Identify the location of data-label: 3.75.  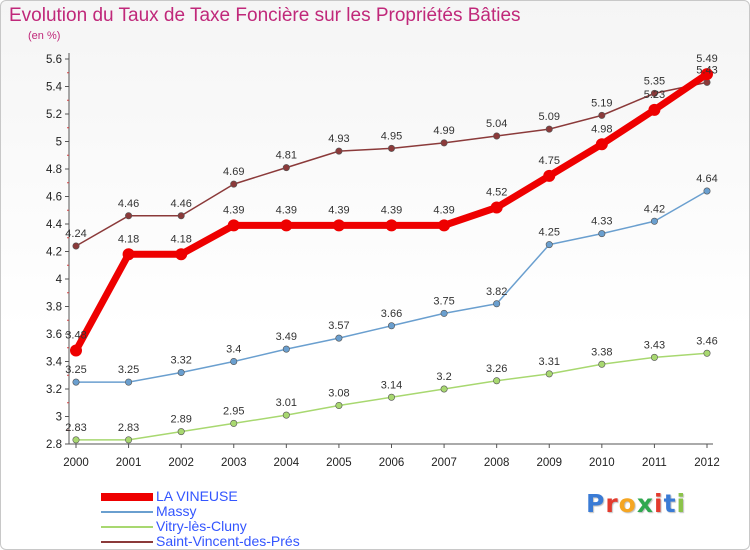
(443, 301).